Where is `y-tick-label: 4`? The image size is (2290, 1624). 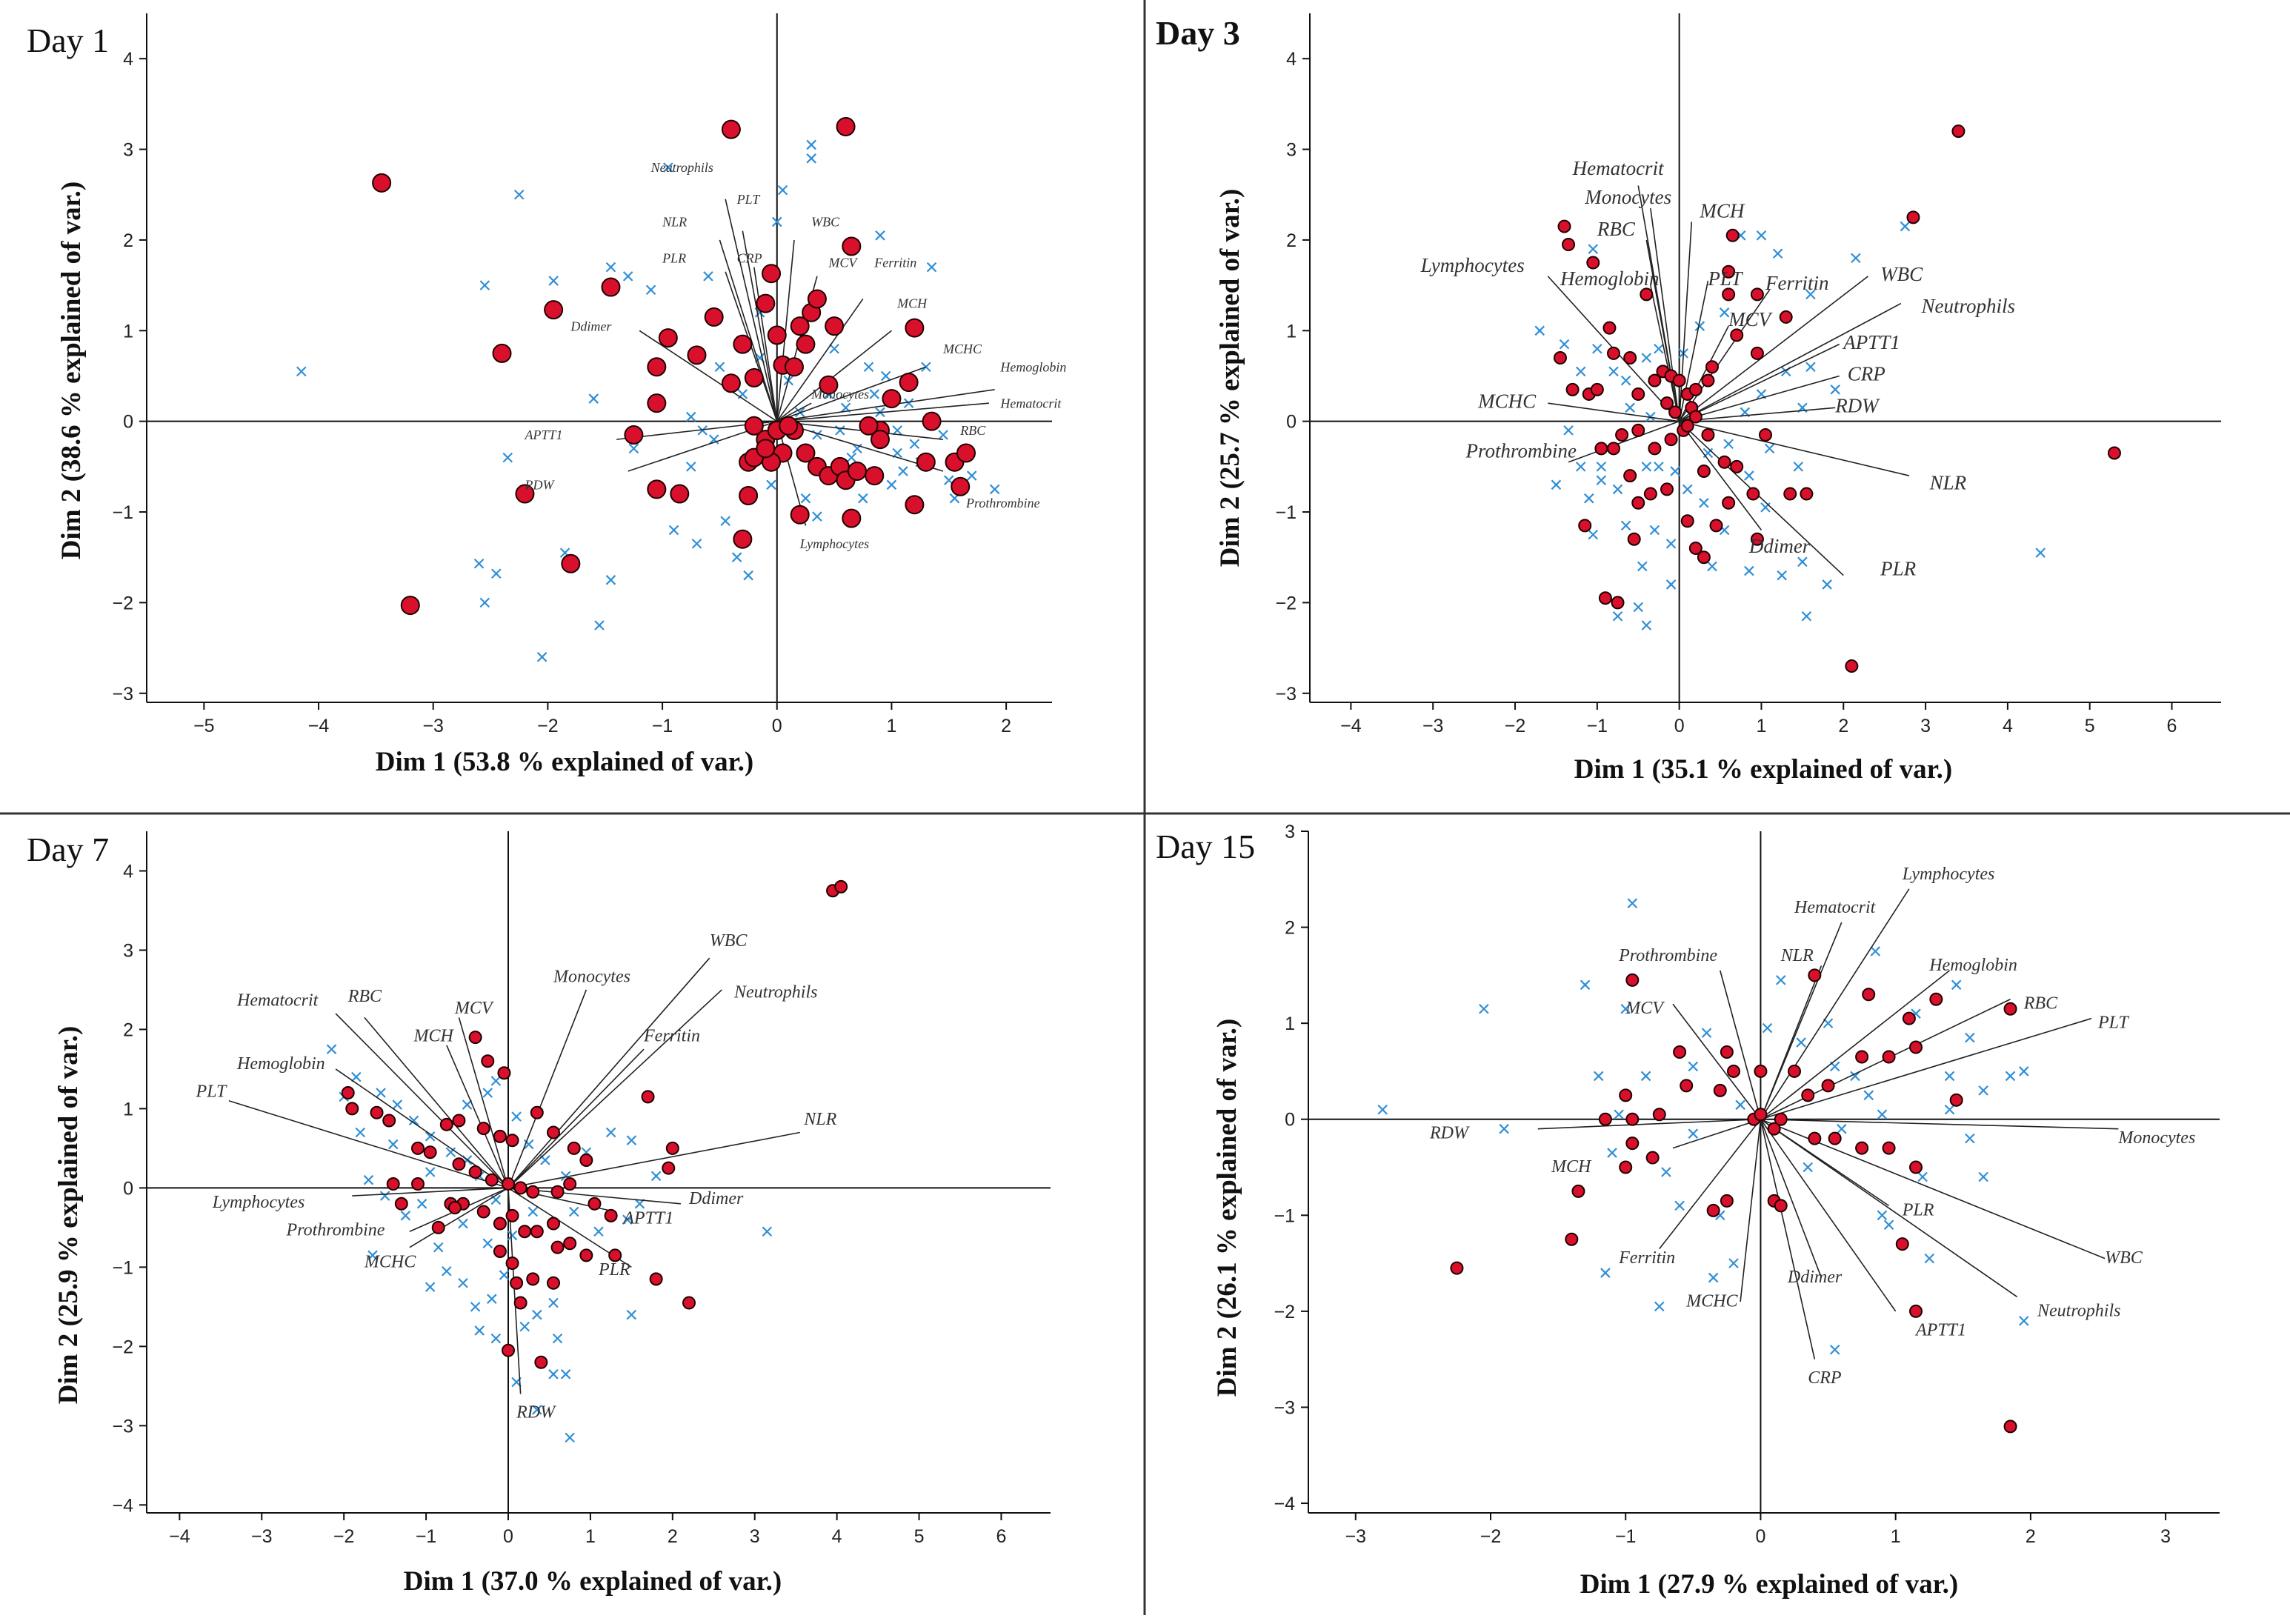 y-tick-label: 4 is located at coordinates (128, 59).